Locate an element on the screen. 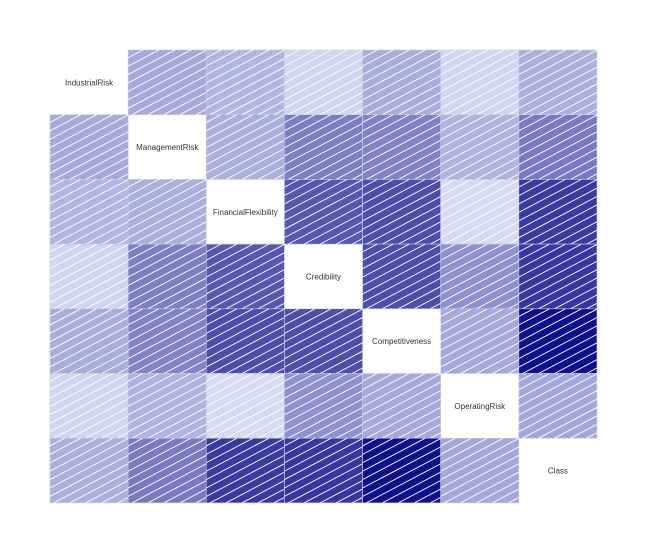 The height and width of the screenshot is (554, 647). variable-label: OperatingRisk is located at coordinates (480, 406).